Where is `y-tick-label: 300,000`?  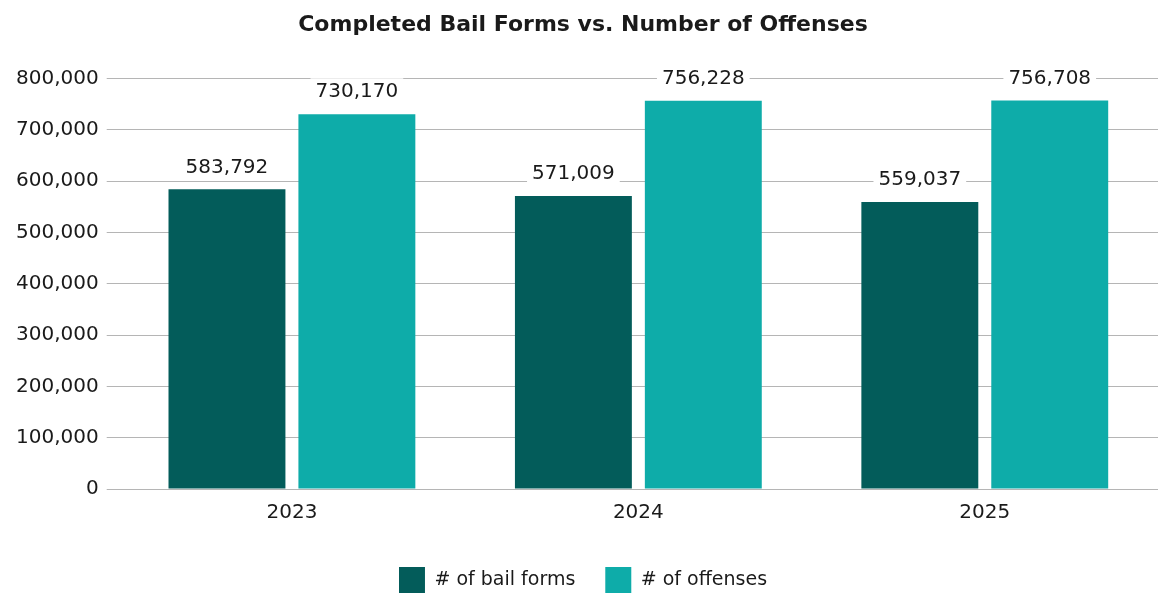
y-tick-label: 300,000 is located at coordinates (57, 333).